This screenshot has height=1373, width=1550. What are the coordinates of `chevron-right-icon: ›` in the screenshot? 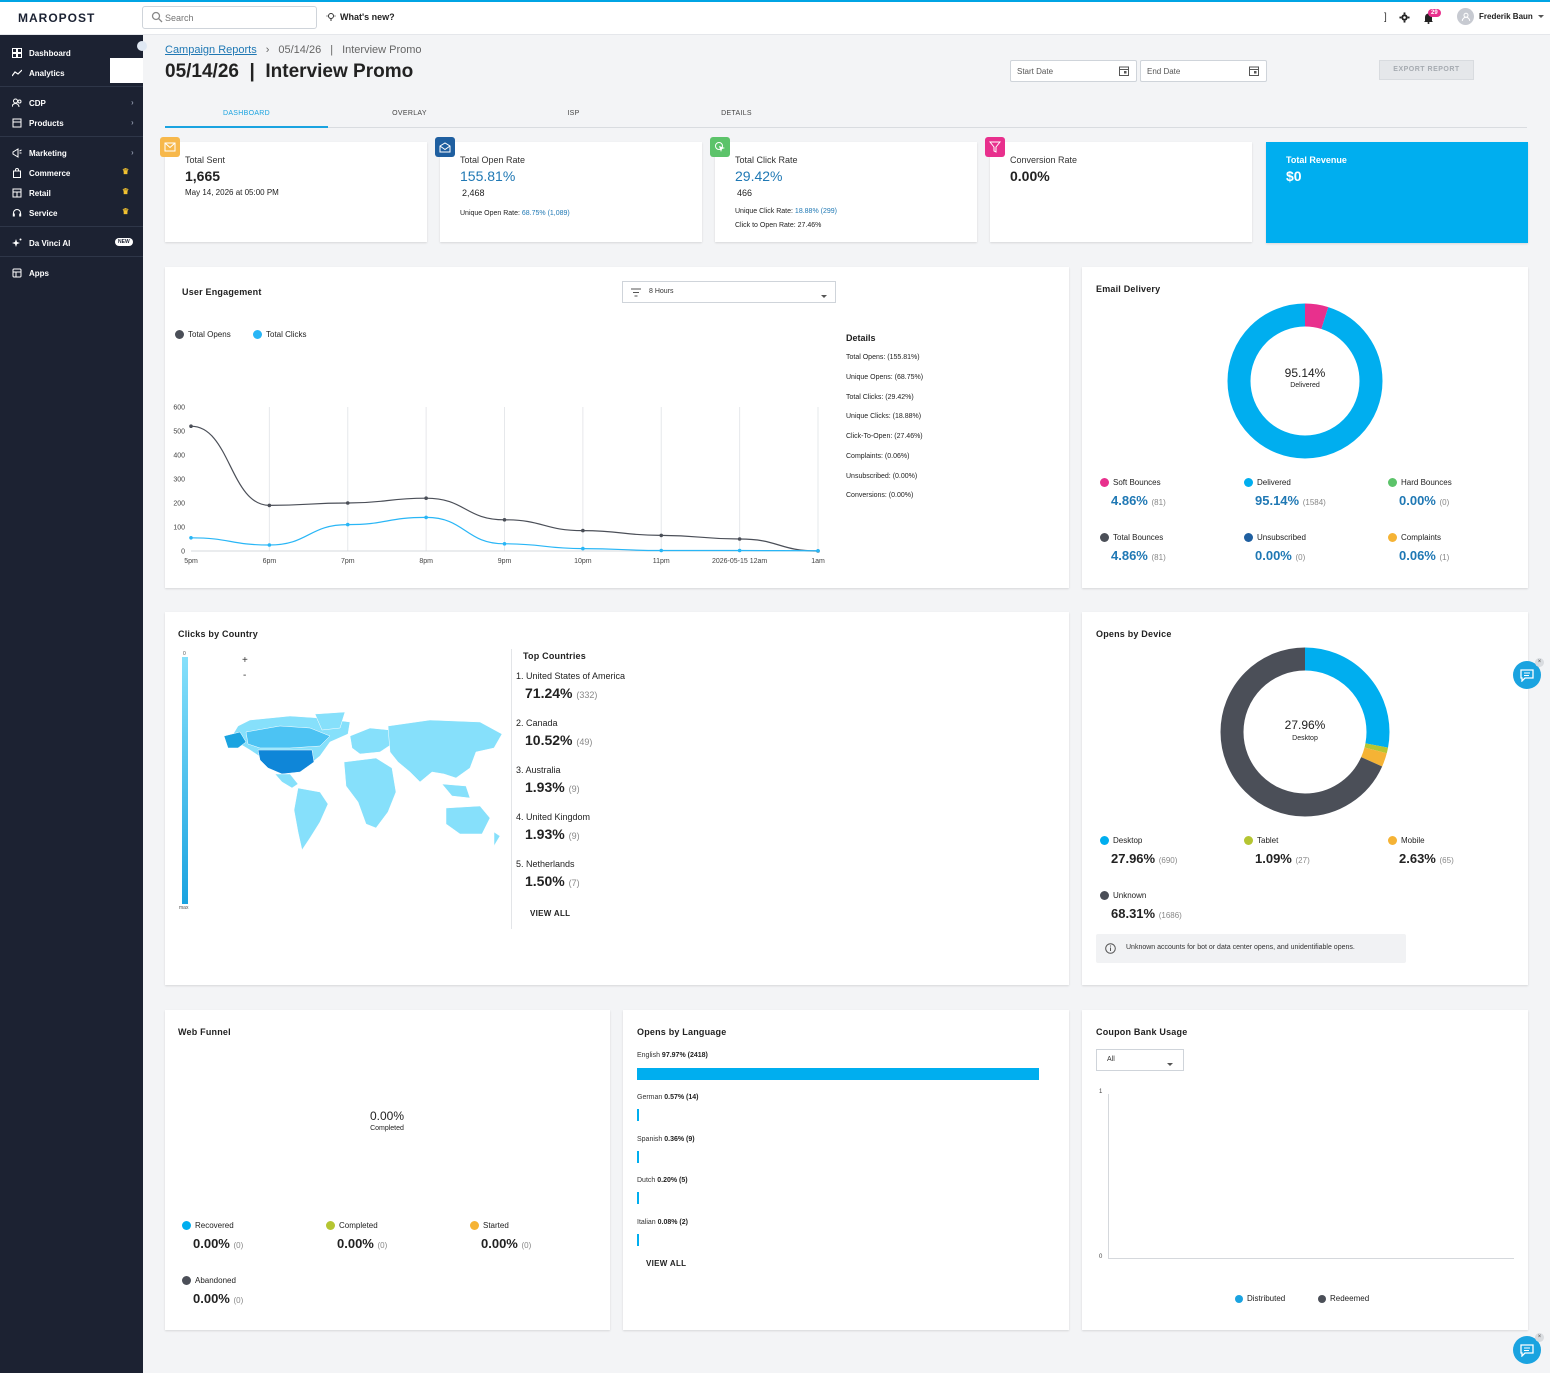 It's located at (132, 152).